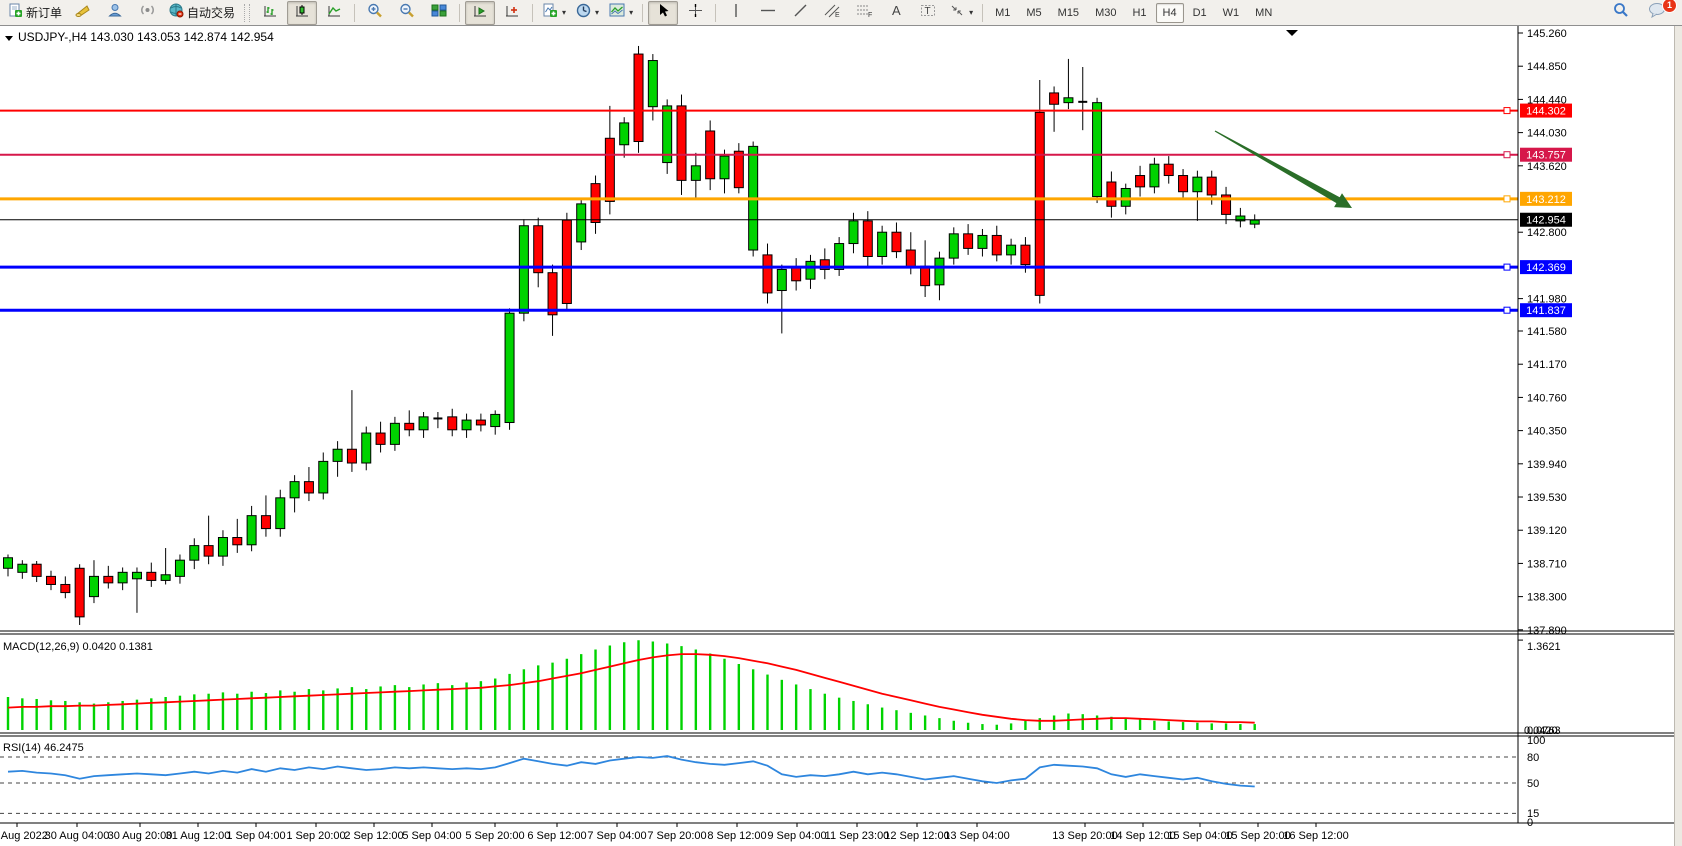 The image size is (1682, 846). Describe the element at coordinates (663, 12) in the screenshot. I see `cursor-tool-button` at that location.